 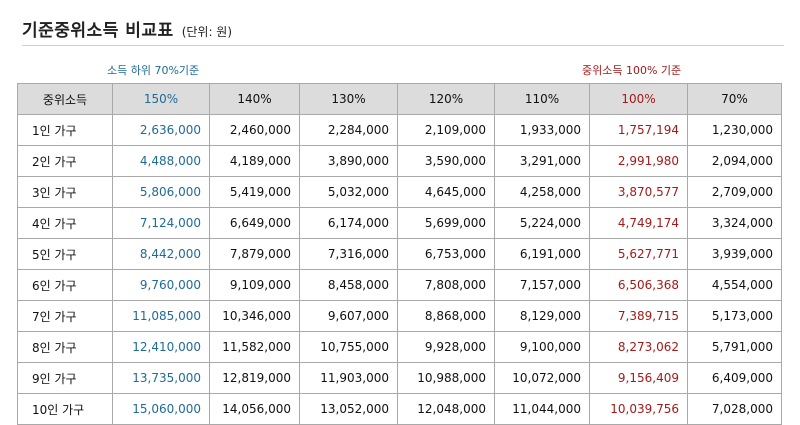 I want to click on income-cell: 7,389,715, so click(x=638, y=316).